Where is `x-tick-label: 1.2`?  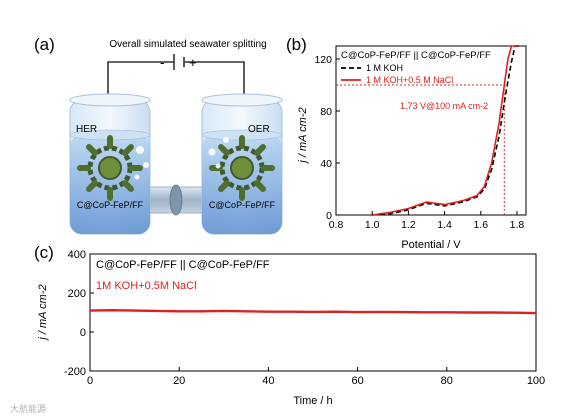 x-tick-label: 1.2 is located at coordinates (408, 225).